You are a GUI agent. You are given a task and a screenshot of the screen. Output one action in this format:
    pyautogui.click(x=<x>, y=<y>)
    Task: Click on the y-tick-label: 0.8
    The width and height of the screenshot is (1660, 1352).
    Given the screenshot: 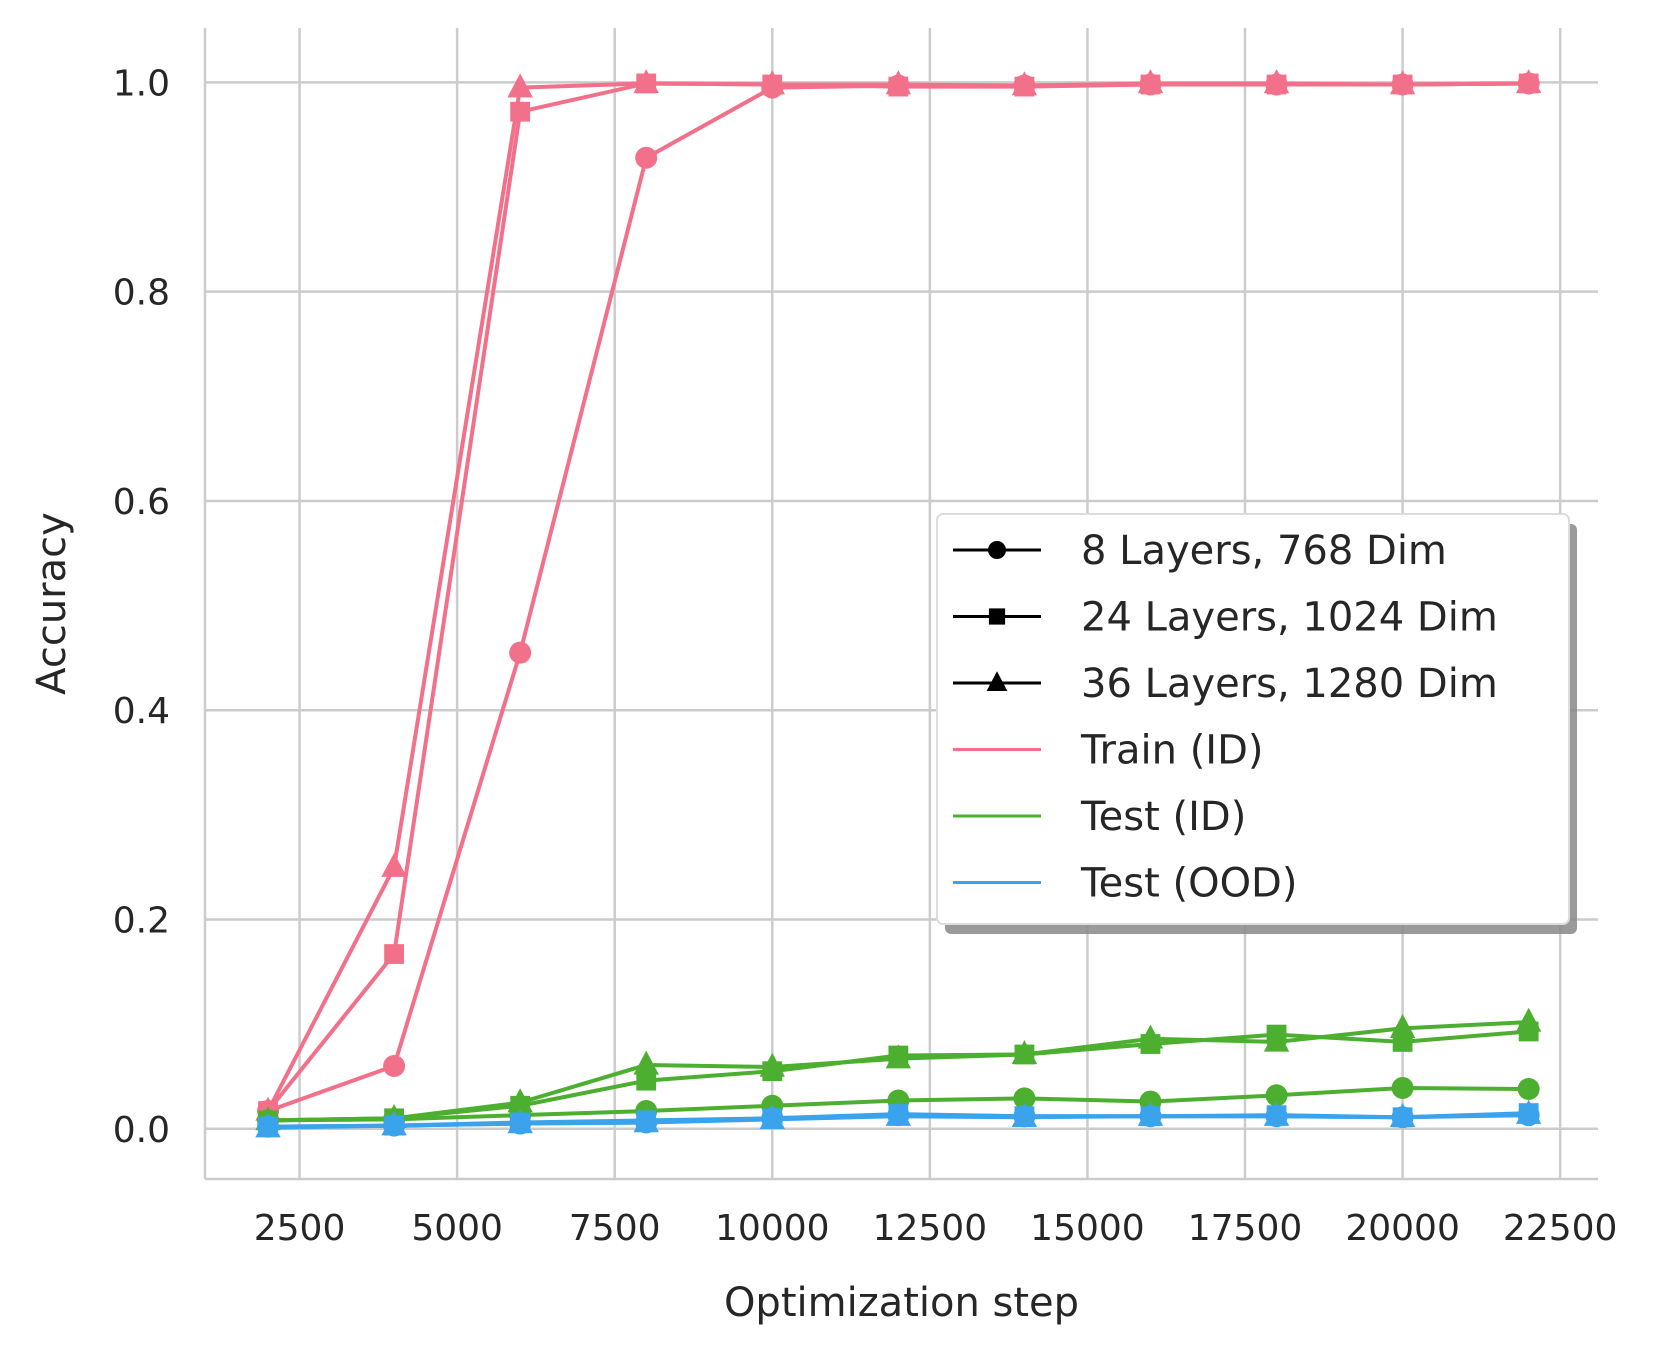 What is the action you would take?
    pyautogui.click(x=141, y=293)
    